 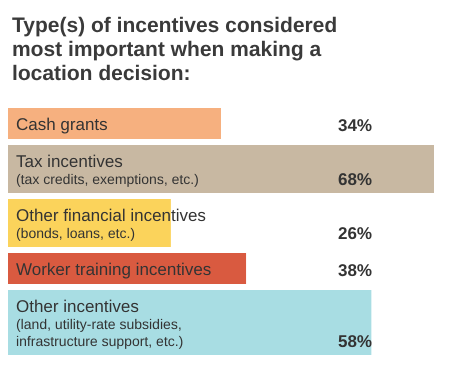 What do you see at coordinates (355, 270) in the screenshot?
I see `data-label: 38%` at bounding box center [355, 270].